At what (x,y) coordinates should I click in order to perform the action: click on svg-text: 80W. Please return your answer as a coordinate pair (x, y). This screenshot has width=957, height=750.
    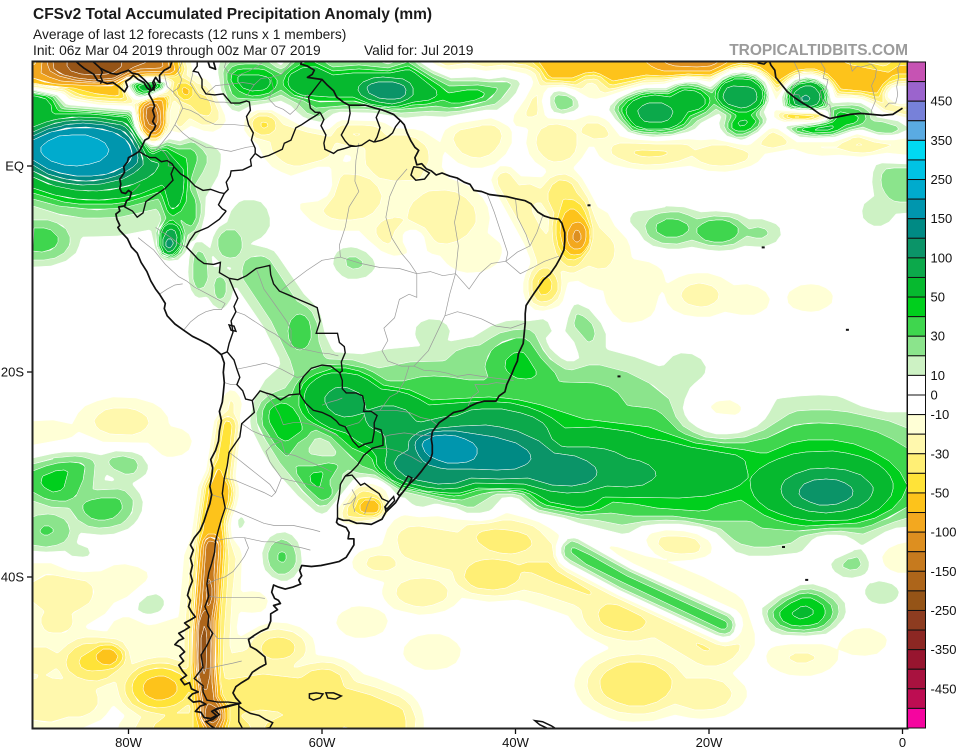
    Looking at the image, I should click on (128, 742).